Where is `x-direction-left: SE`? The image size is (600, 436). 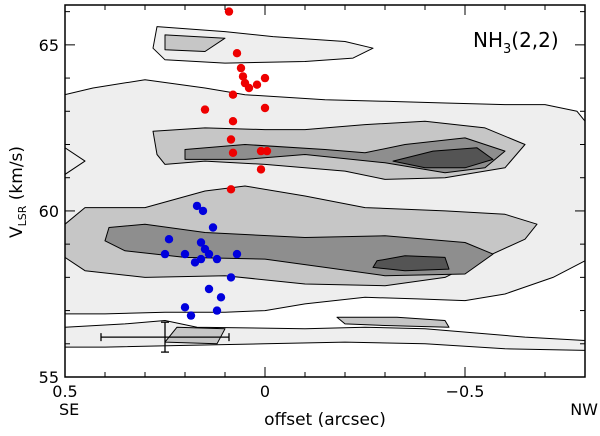
x-direction-left: SE is located at coordinates (69, 409).